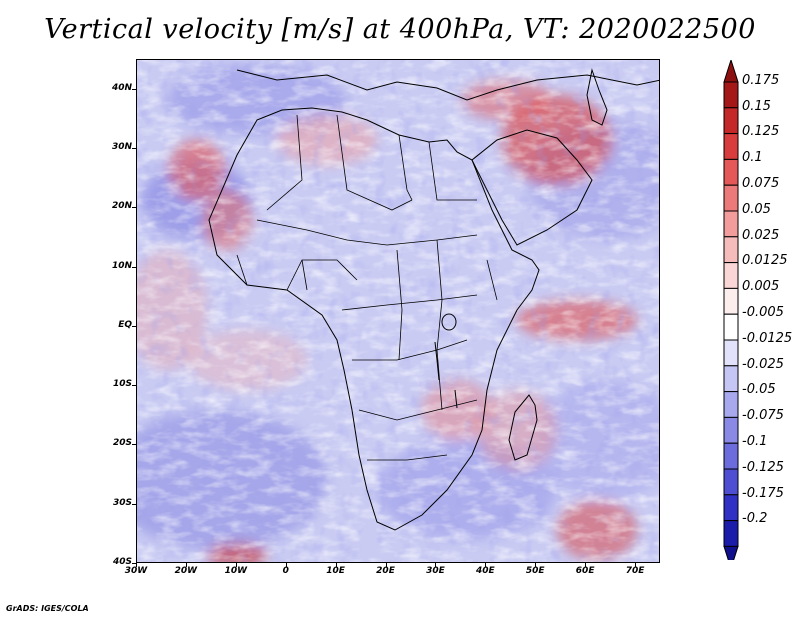  Describe the element at coordinates (763, 467) in the screenshot. I see `colorbar-level-label: -0.125` at that location.